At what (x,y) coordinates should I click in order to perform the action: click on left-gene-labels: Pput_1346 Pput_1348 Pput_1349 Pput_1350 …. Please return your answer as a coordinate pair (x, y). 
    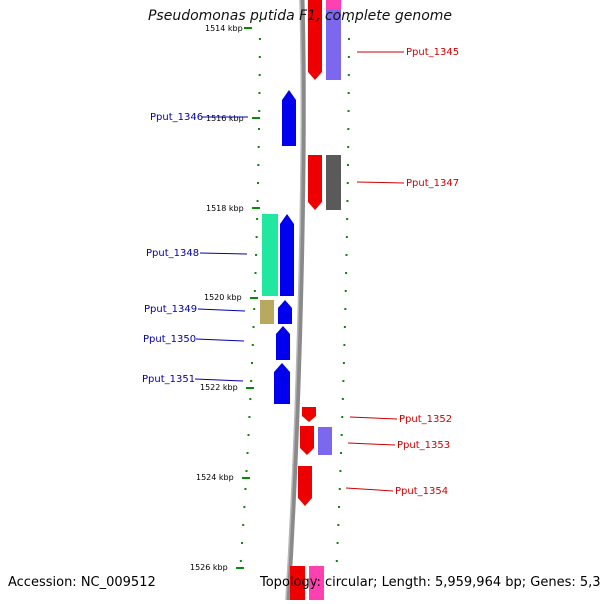
    Looking at the image, I should click on (172, 248).